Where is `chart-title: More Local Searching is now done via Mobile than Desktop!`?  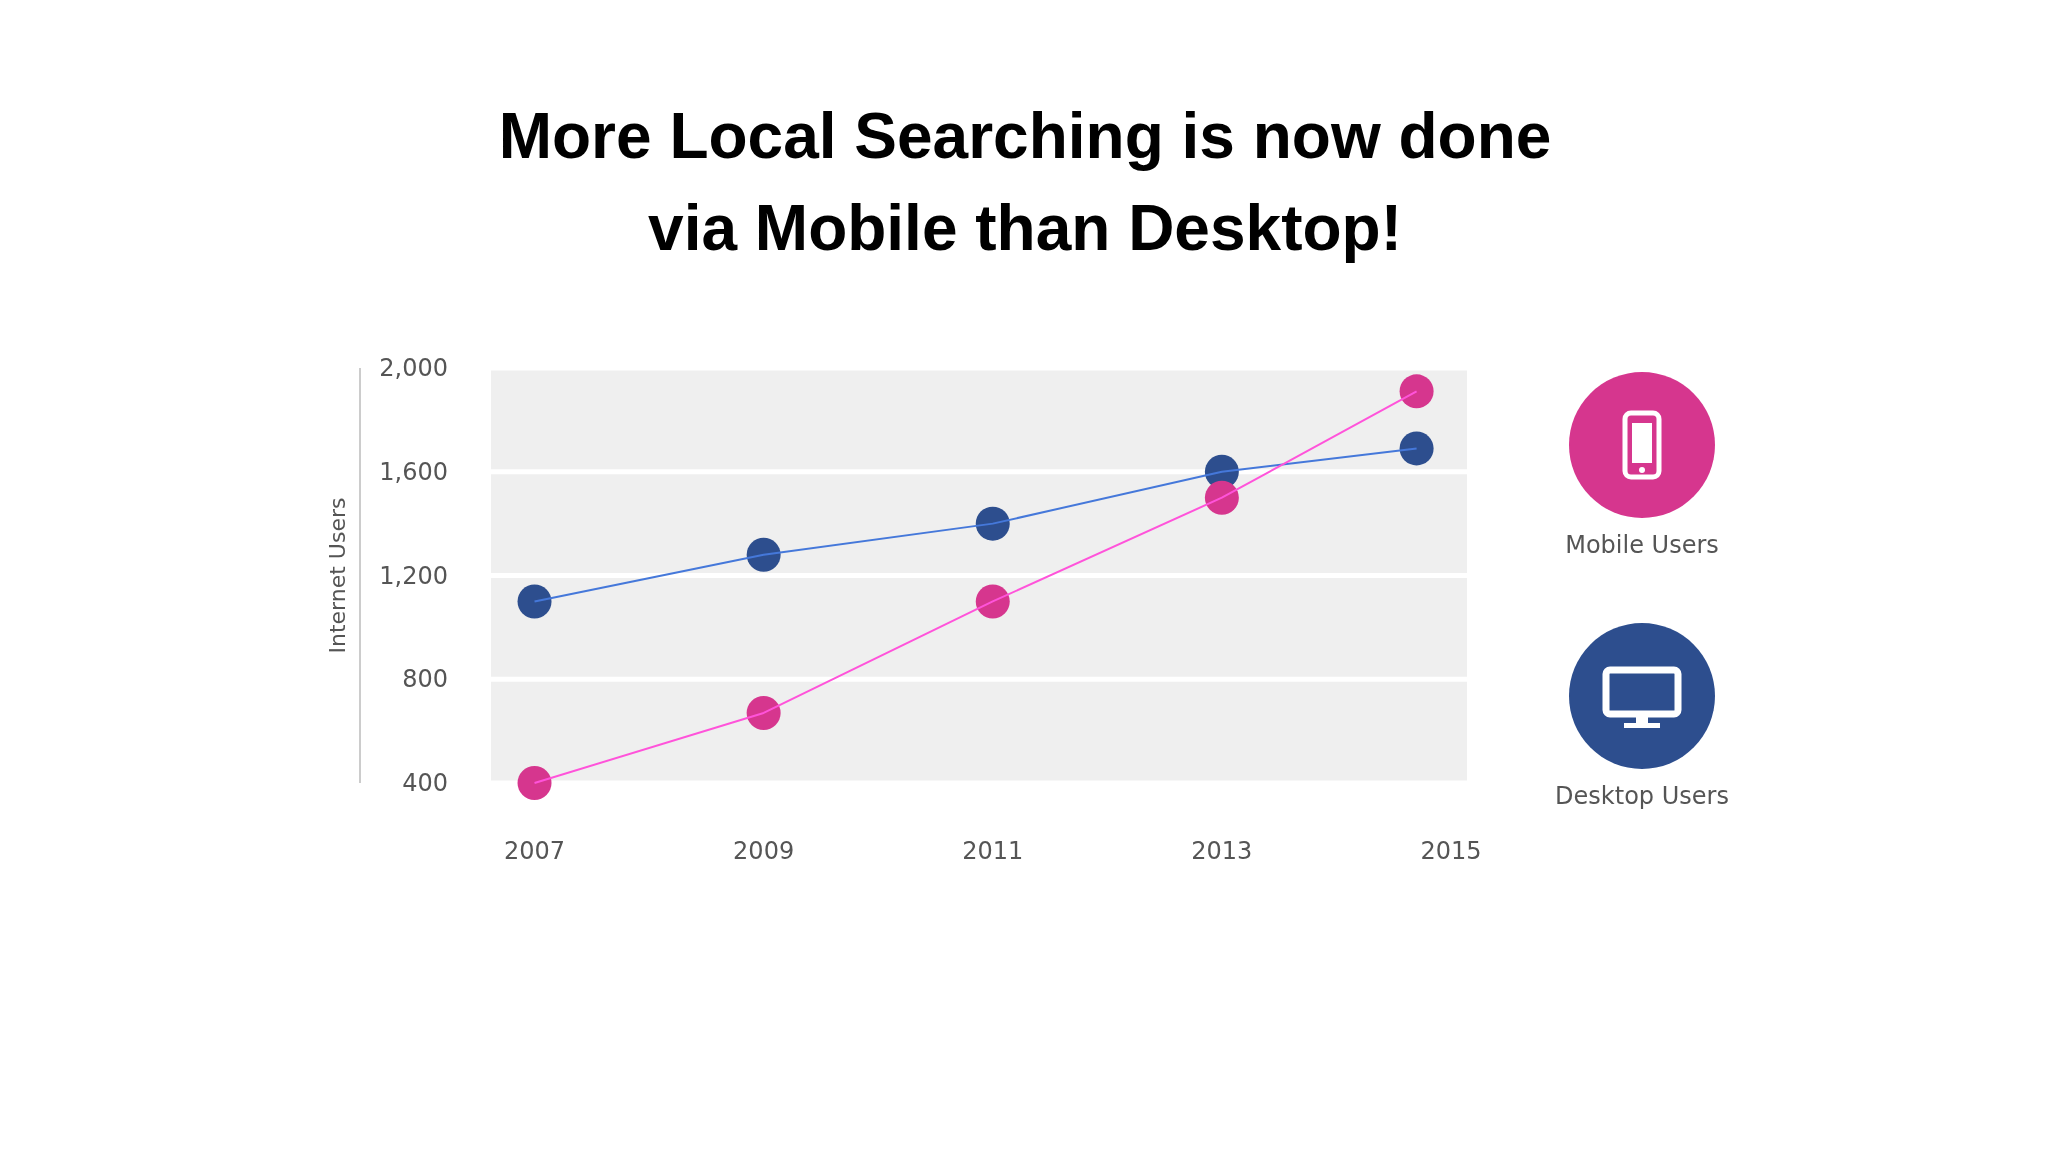
chart-title: More Local Searching is now done via Mobile than Desktop! is located at coordinates (1025, 182).